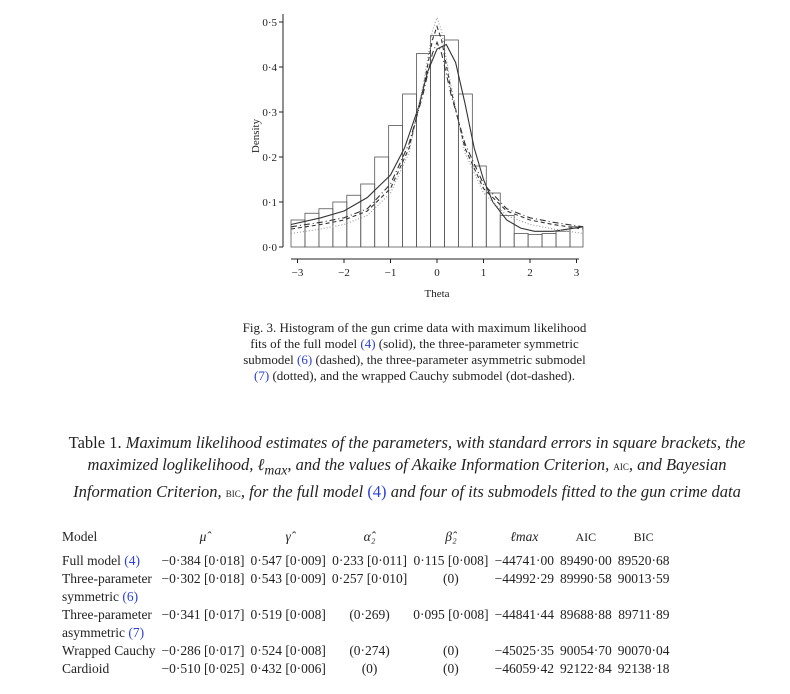 The height and width of the screenshot is (694, 790). I want to click on cell-aic: 89990·58, so click(585, 578).